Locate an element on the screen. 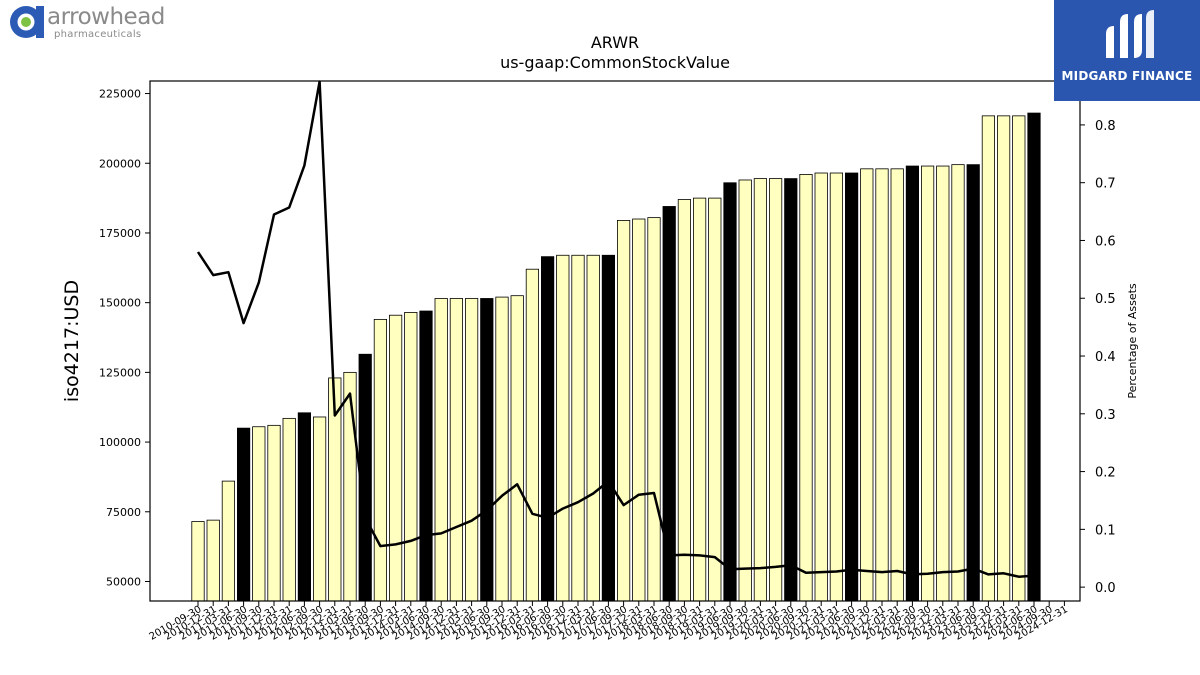 The width and height of the screenshot is (1200, 675). arrowhead-logo is located at coordinates (106, 24).